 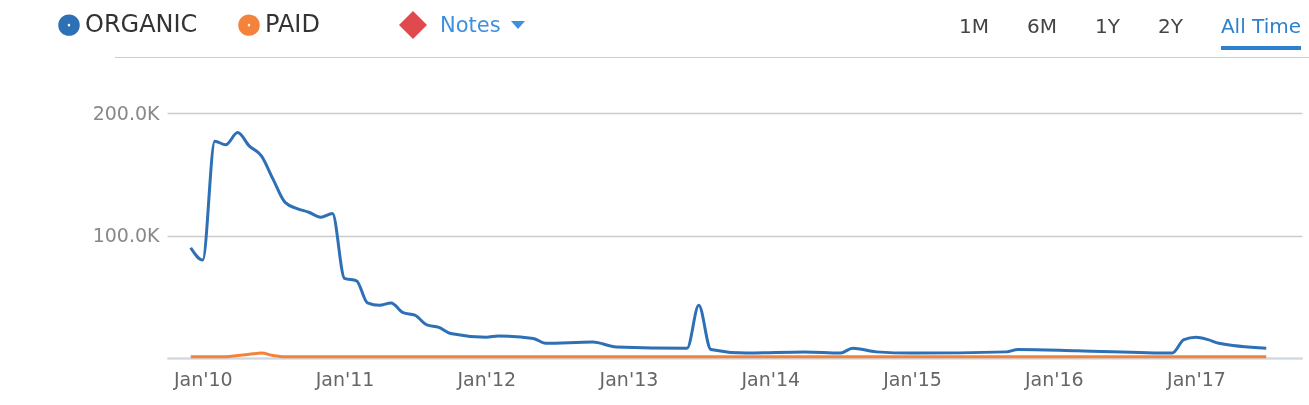 I want to click on x-tick-label: Jan'13, so click(x=628, y=378).